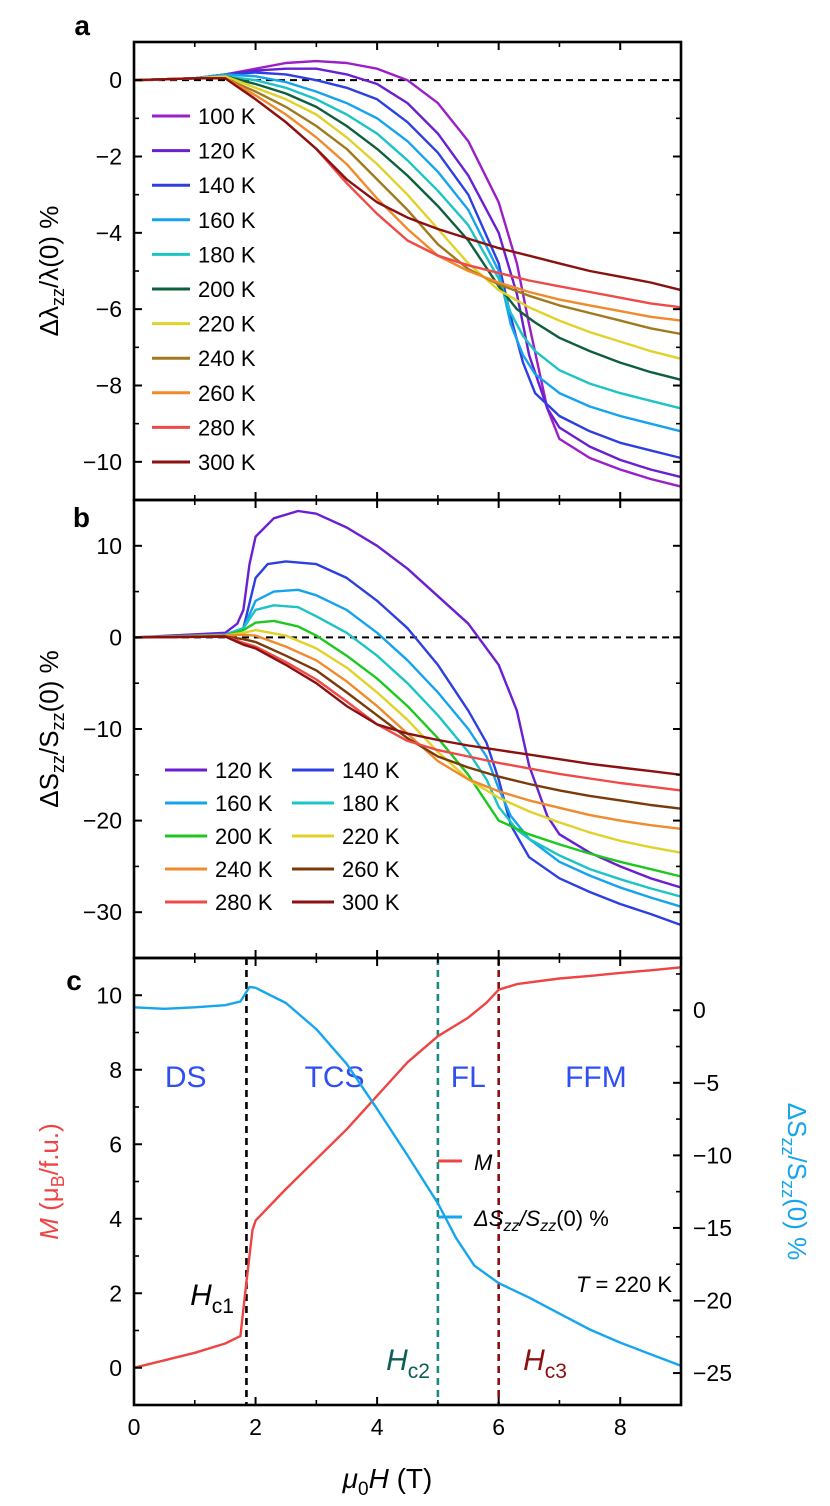  What do you see at coordinates (81, 517) in the screenshot?
I see `panel-label-b: b` at bounding box center [81, 517].